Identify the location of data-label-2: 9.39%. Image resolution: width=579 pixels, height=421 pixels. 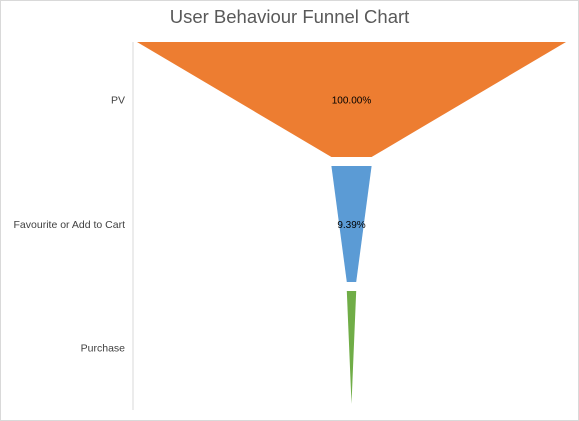
(351, 225).